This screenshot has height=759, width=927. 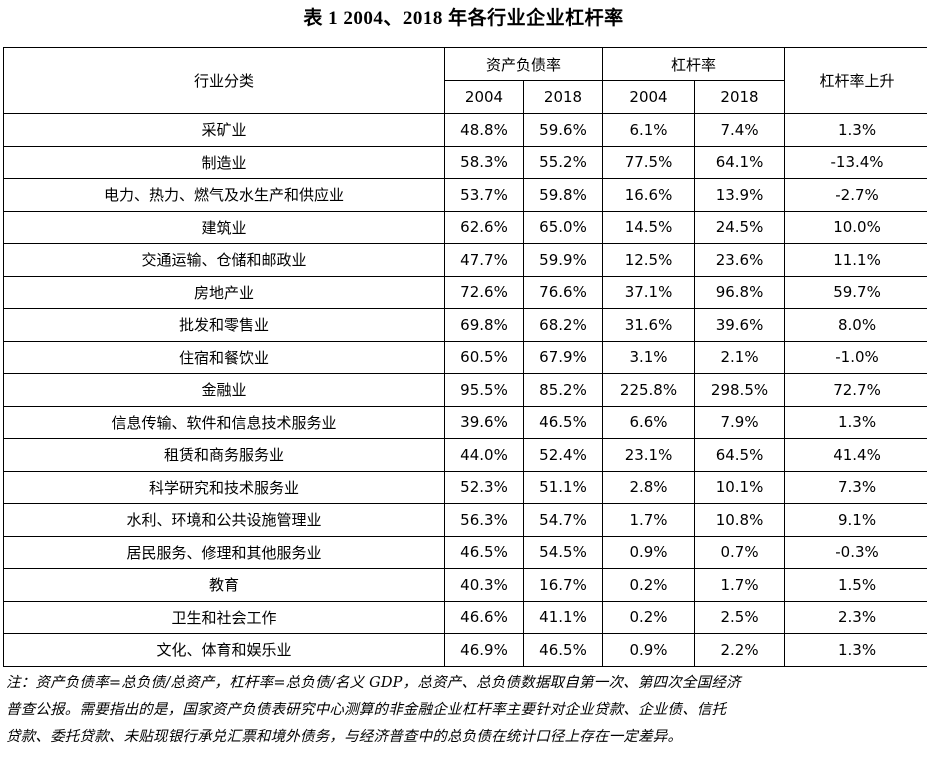 What do you see at coordinates (649, 390) in the screenshot?
I see `cell-lev-2004: 225.8%` at bounding box center [649, 390].